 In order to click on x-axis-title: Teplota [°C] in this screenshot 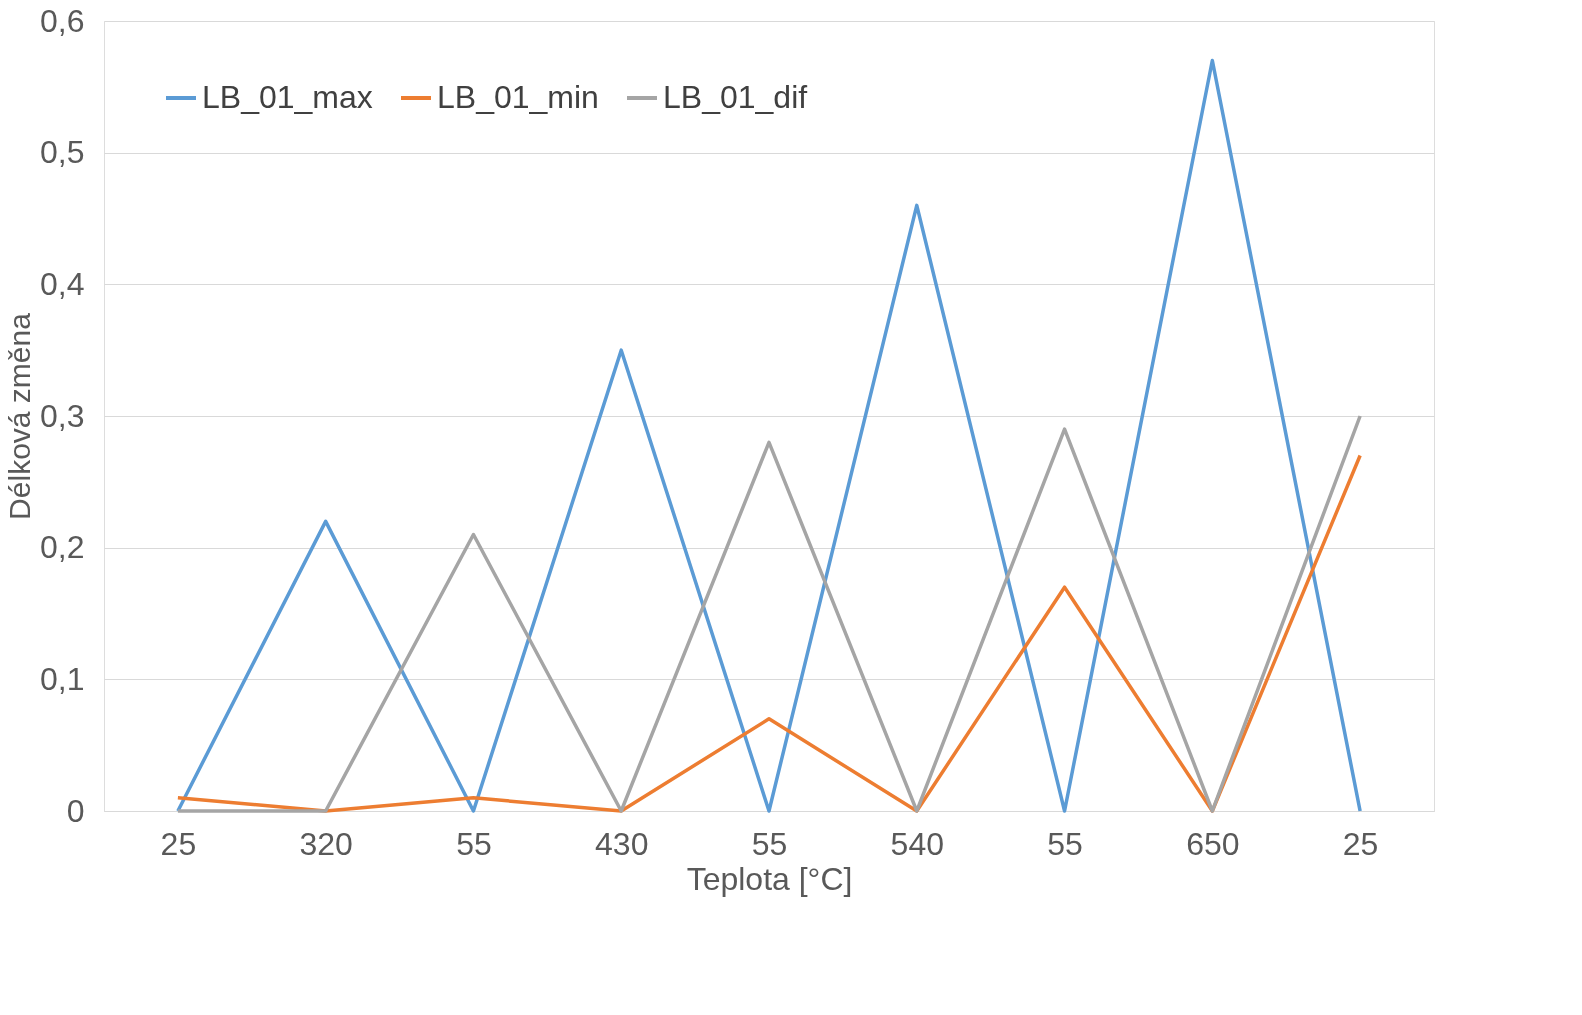, I will do `click(769, 878)`.